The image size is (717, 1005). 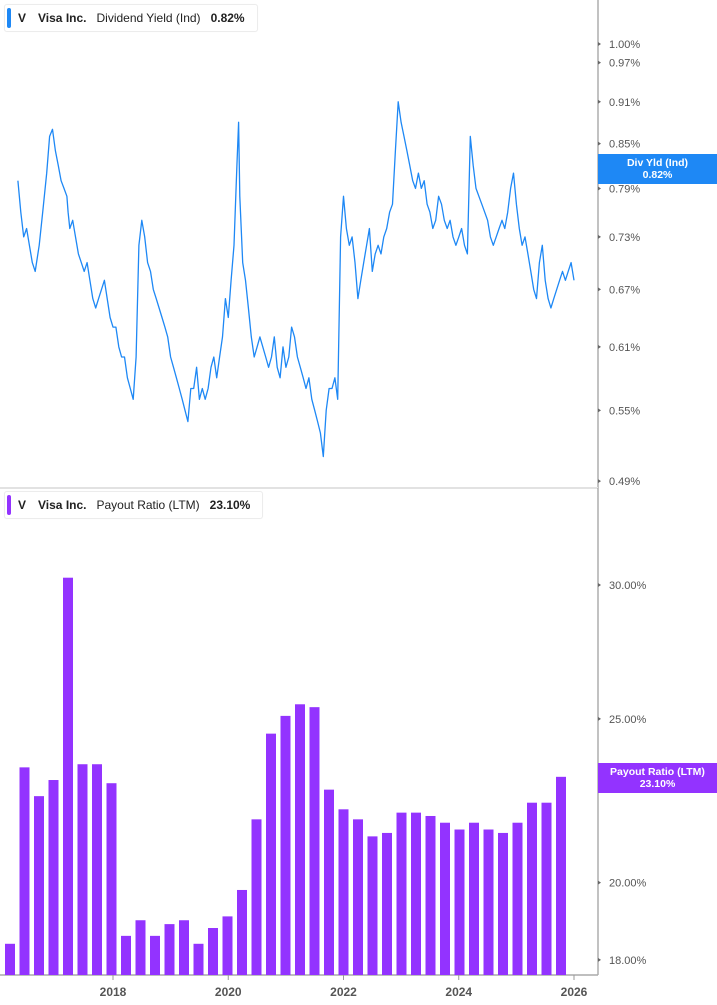 What do you see at coordinates (624, 103) in the screenshot?
I see `y-tick-label: 0.91%` at bounding box center [624, 103].